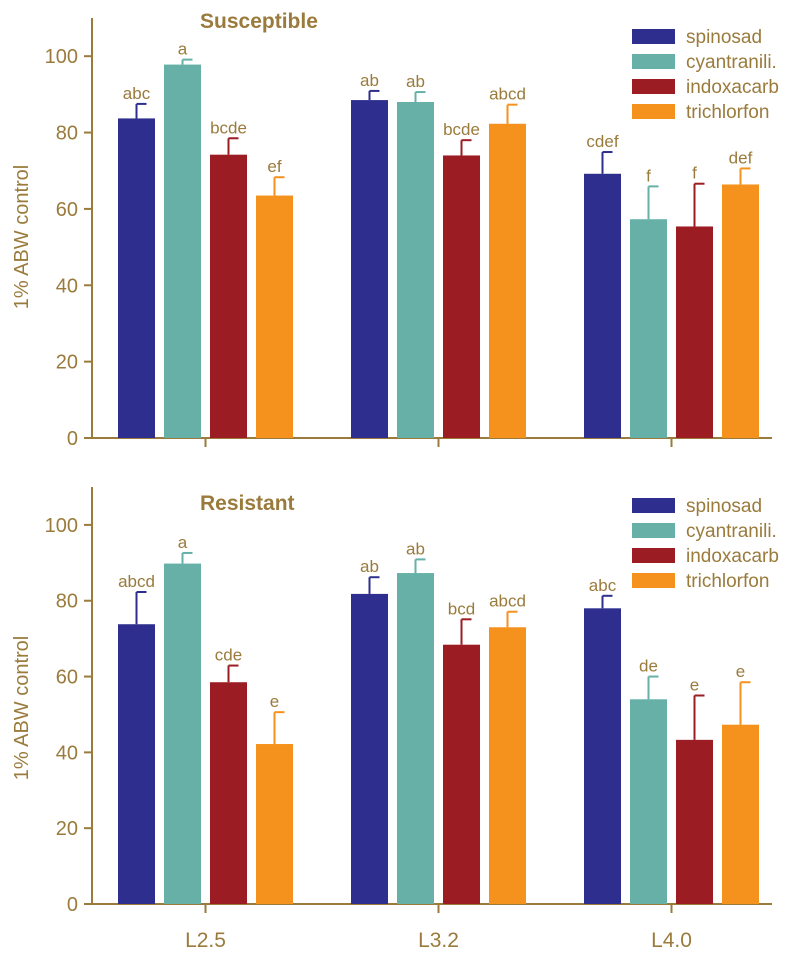  I want to click on panel-title: Susceptible, so click(259, 21).